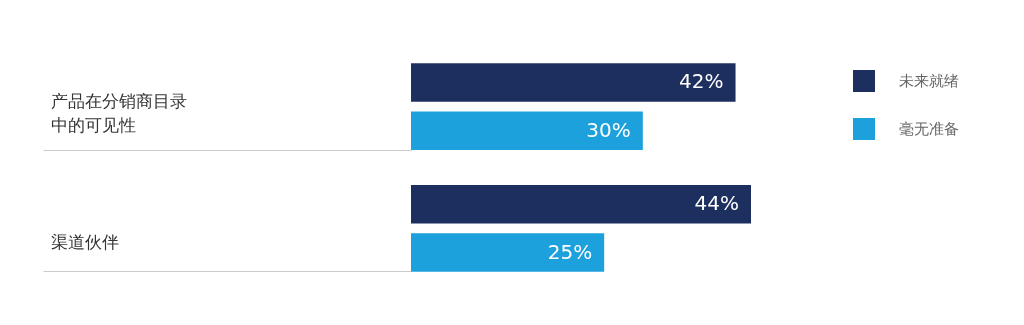 The image size is (1024, 325). I want to click on y-tick-label: 渠道伙伴, so click(84, 242).